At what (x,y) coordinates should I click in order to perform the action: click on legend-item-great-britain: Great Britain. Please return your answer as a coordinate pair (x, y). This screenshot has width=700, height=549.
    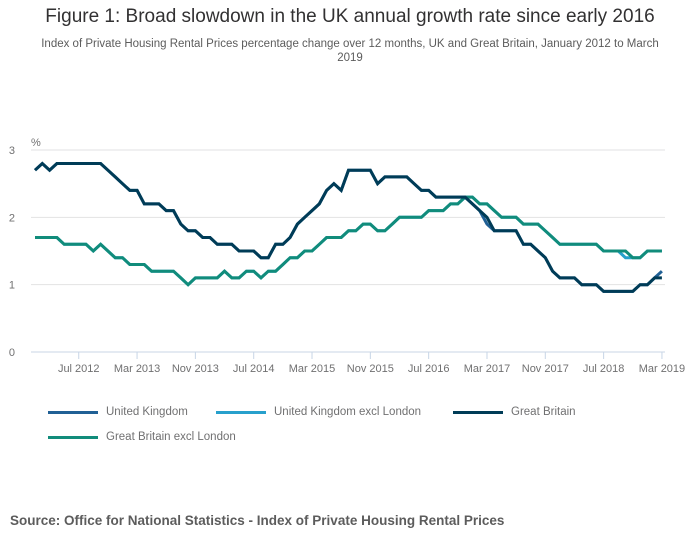
    Looking at the image, I should click on (514, 412).